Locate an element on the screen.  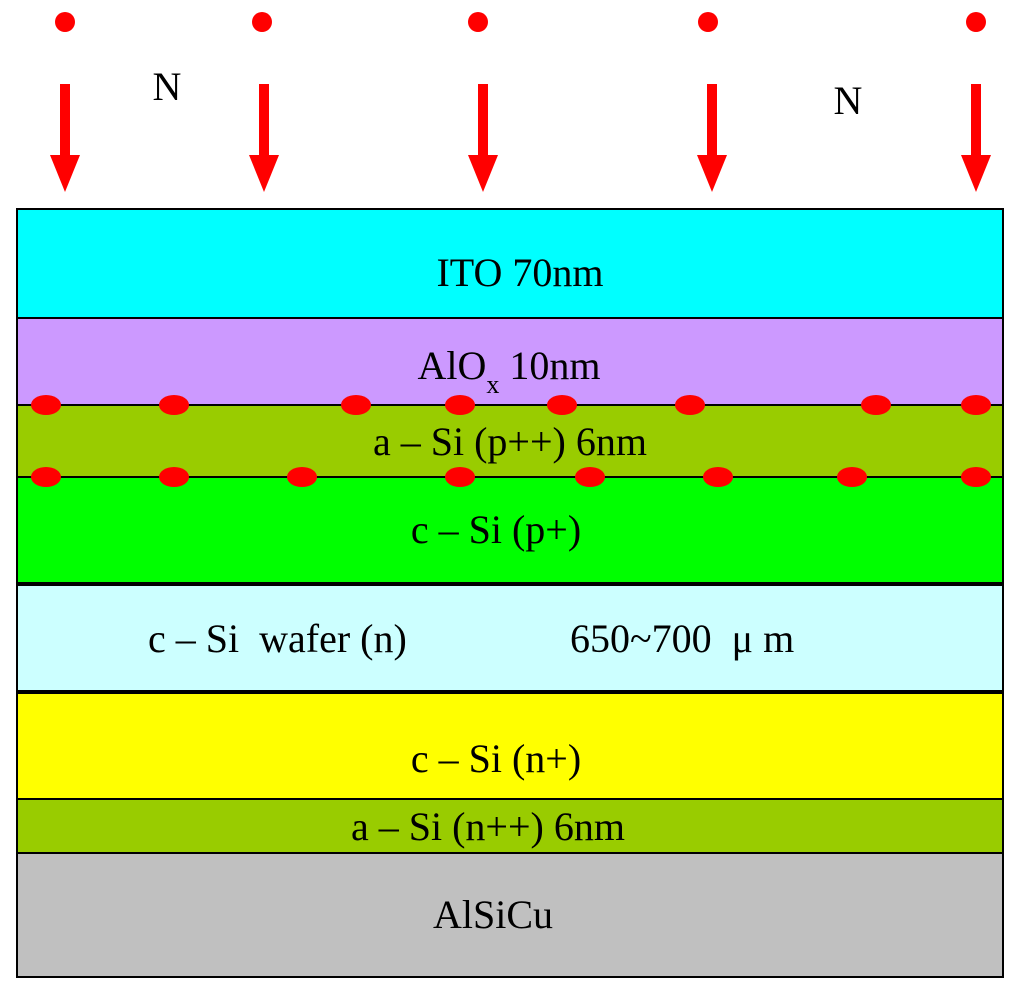
layer-ito is located at coordinates (510, 263).